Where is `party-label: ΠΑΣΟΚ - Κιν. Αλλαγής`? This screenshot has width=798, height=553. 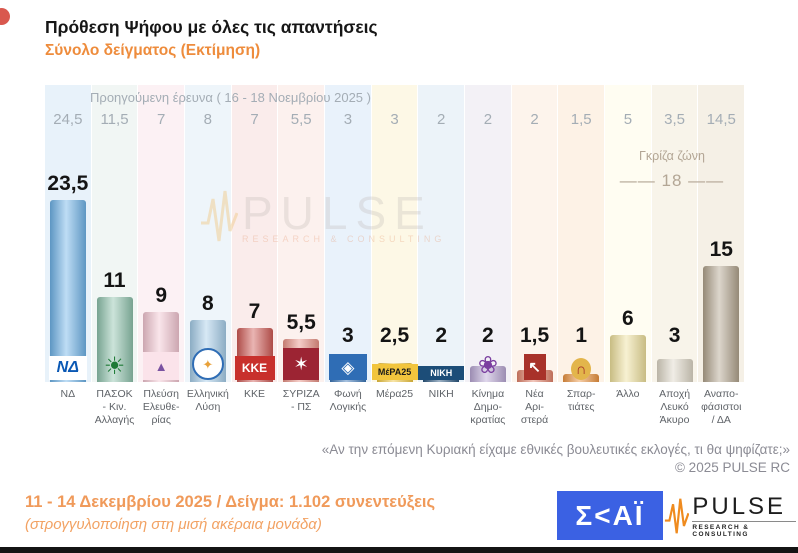
party-label: ΠΑΣΟΚ - Κιν. Αλλαγής is located at coordinates (114, 407).